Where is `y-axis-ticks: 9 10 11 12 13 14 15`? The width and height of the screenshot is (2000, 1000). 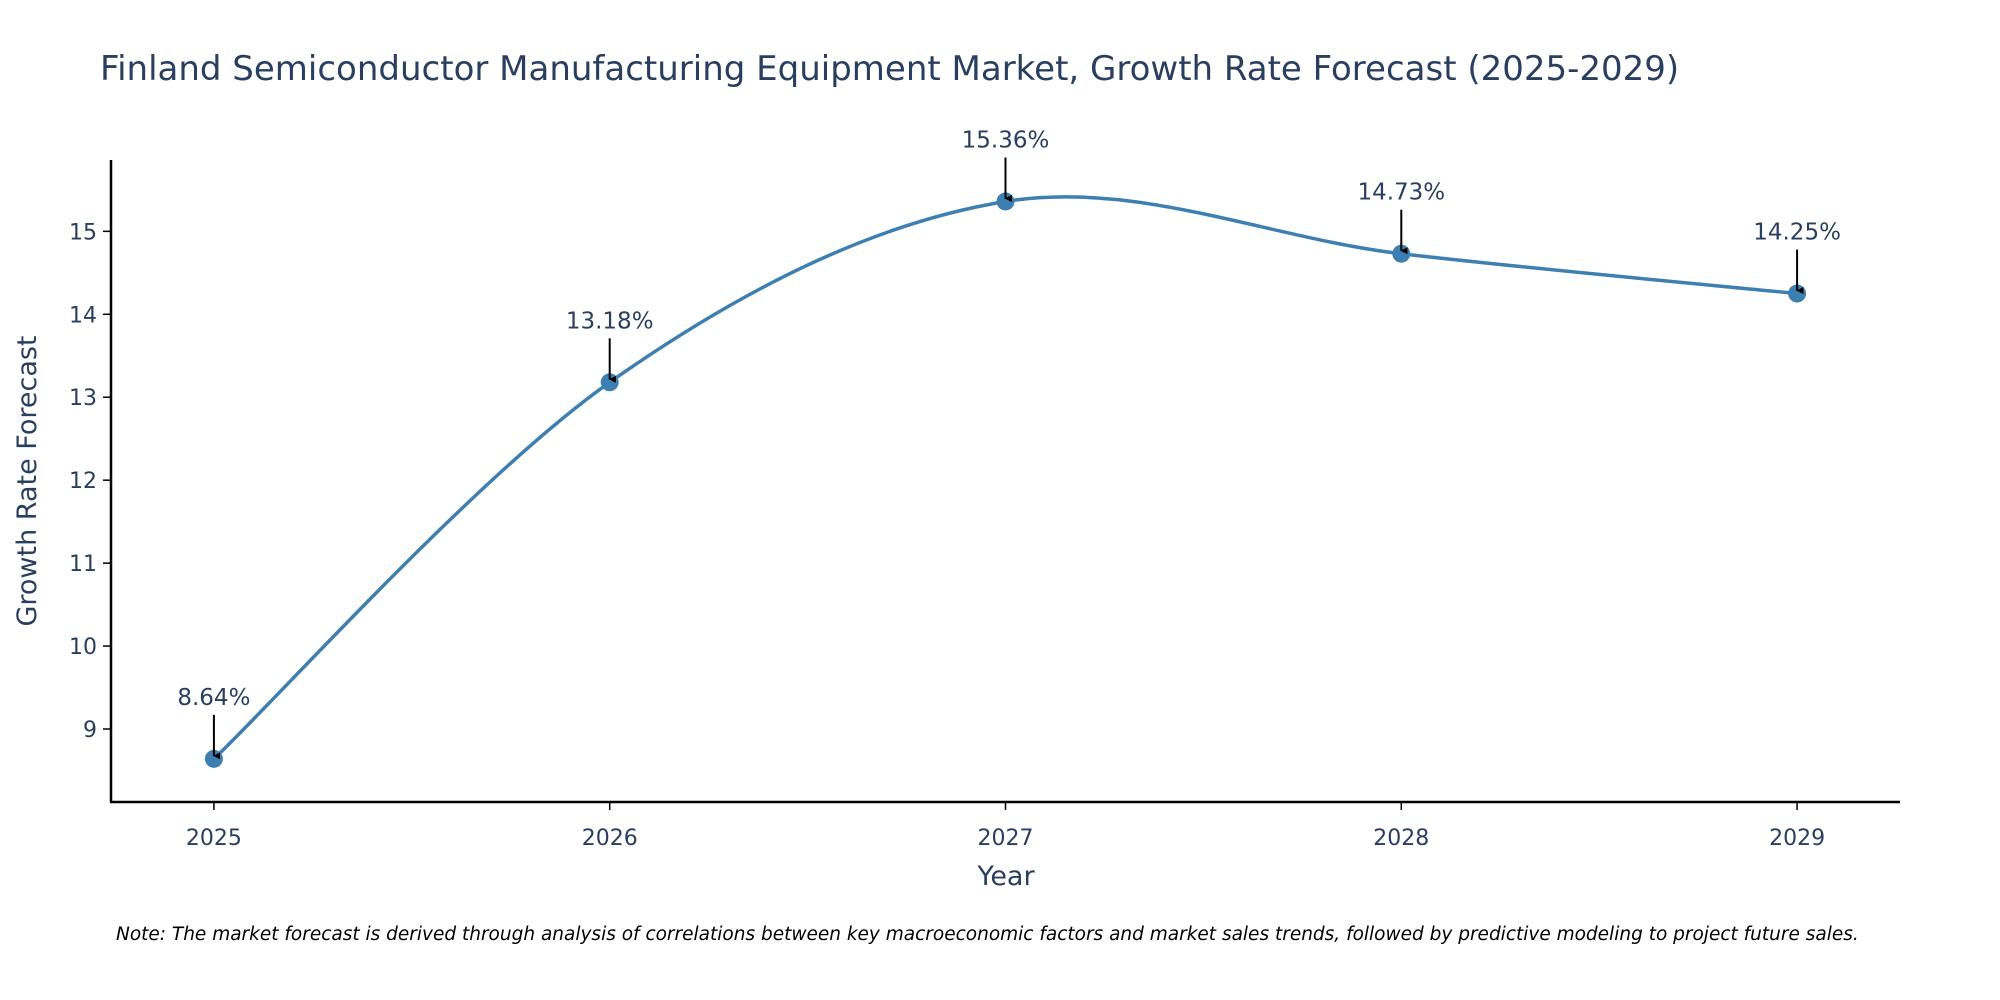
y-axis-ticks: 9 10 11 12 13 14 15 is located at coordinates (90, 481).